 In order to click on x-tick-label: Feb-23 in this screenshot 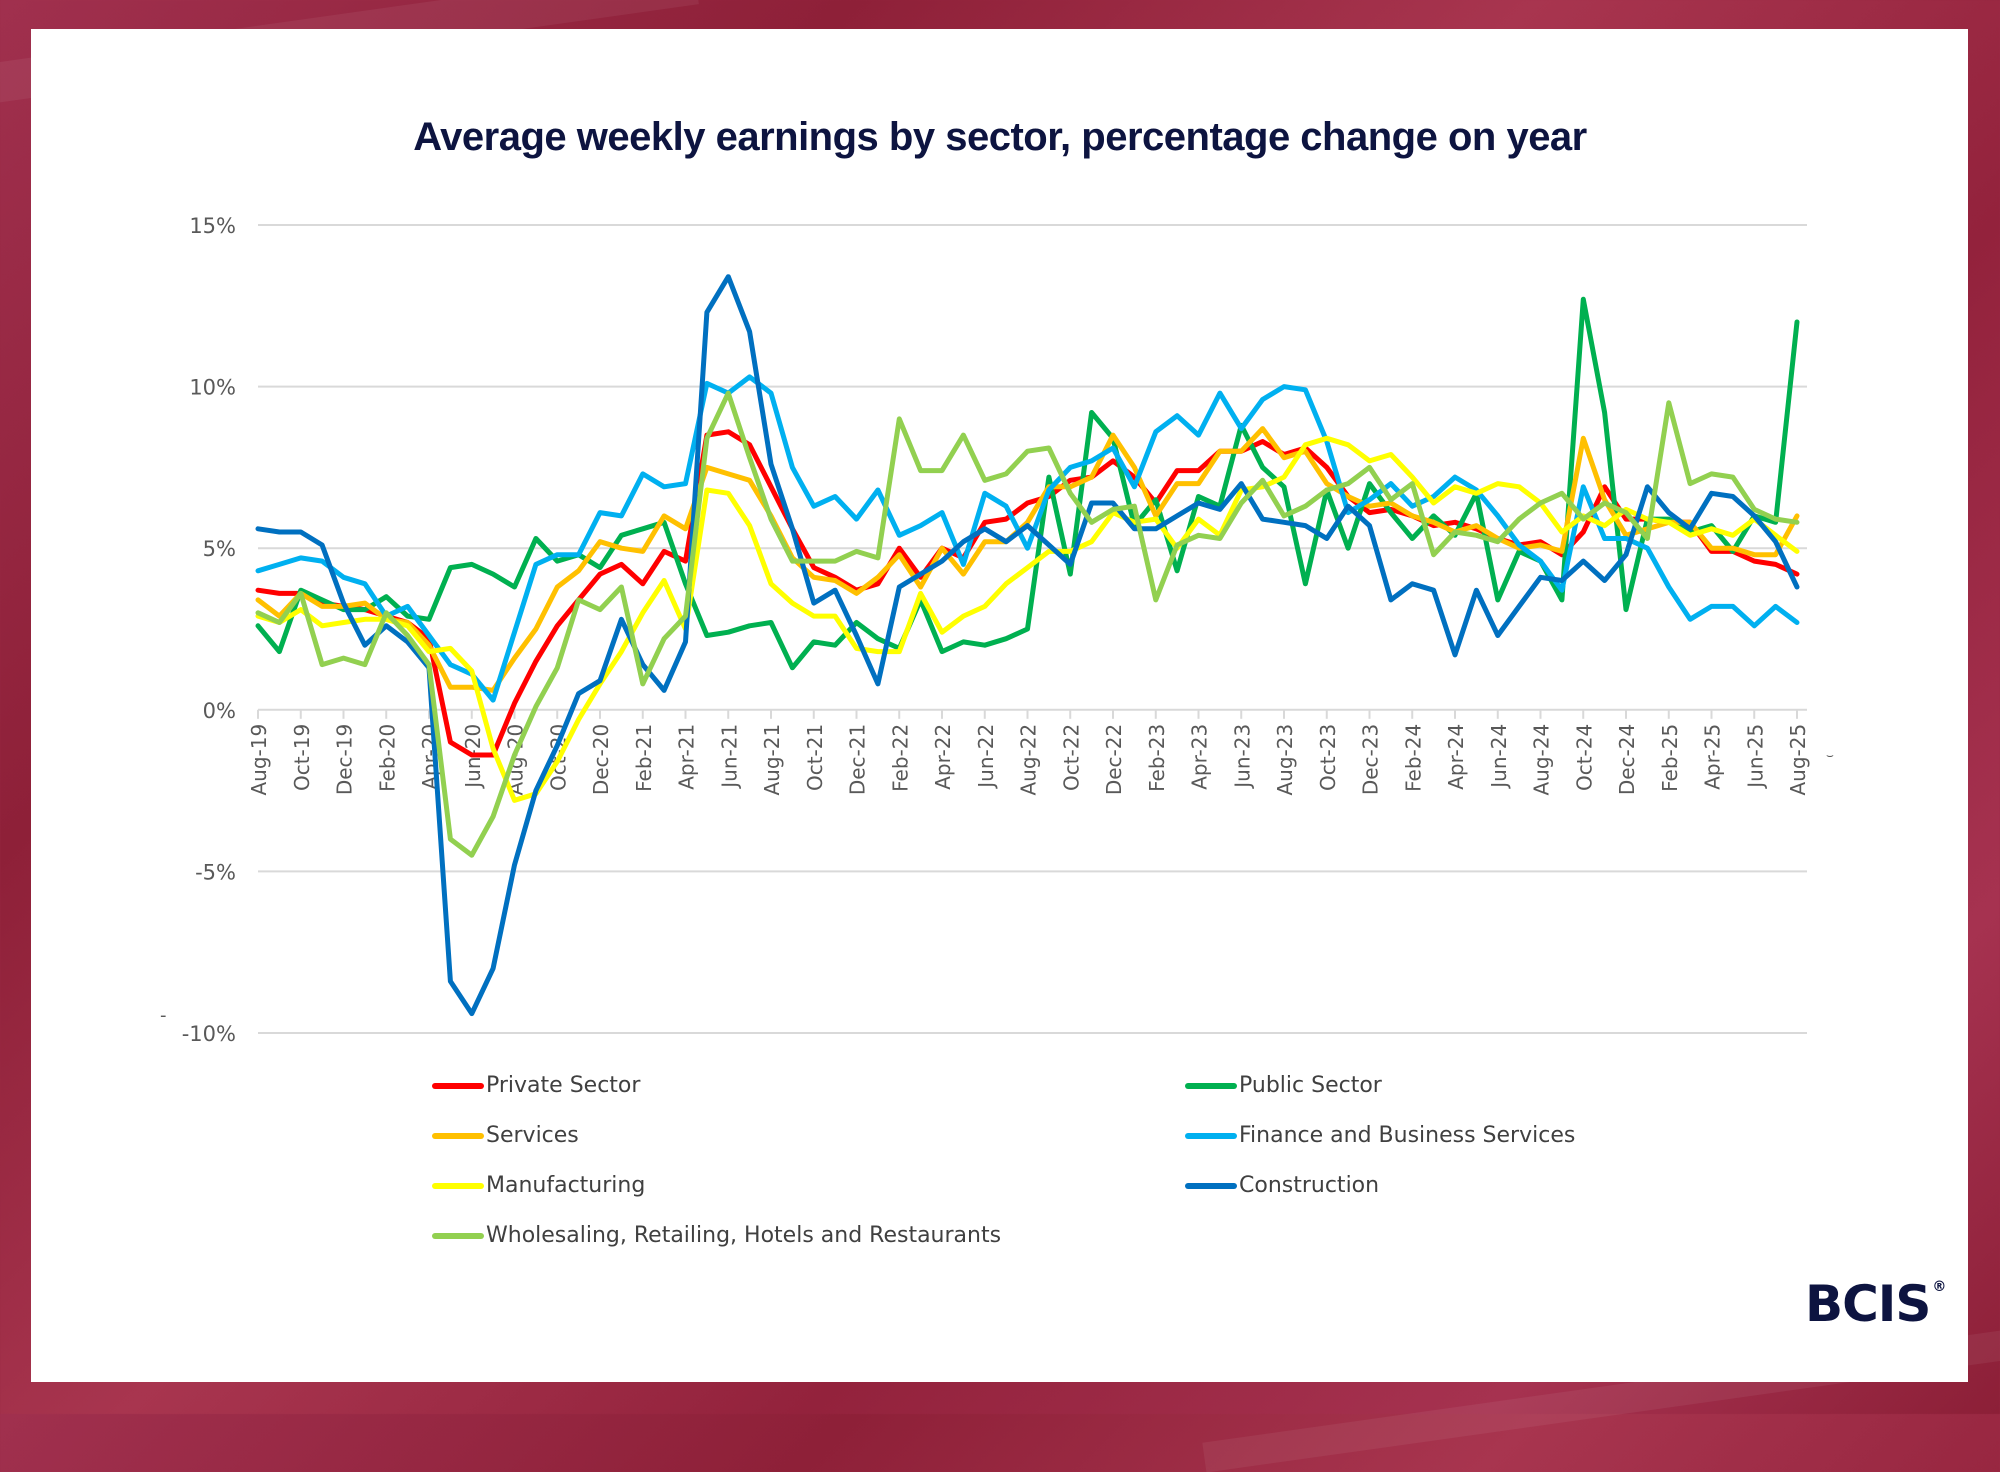, I will do `click(1157, 758)`.